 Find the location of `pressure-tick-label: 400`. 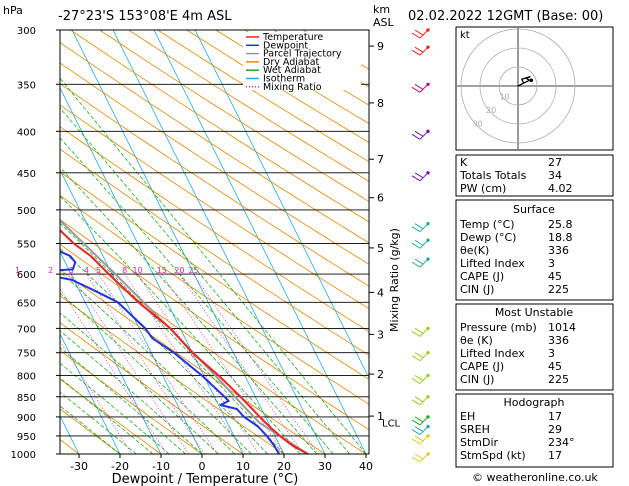

pressure-tick-label: 400 is located at coordinates (26, 132).